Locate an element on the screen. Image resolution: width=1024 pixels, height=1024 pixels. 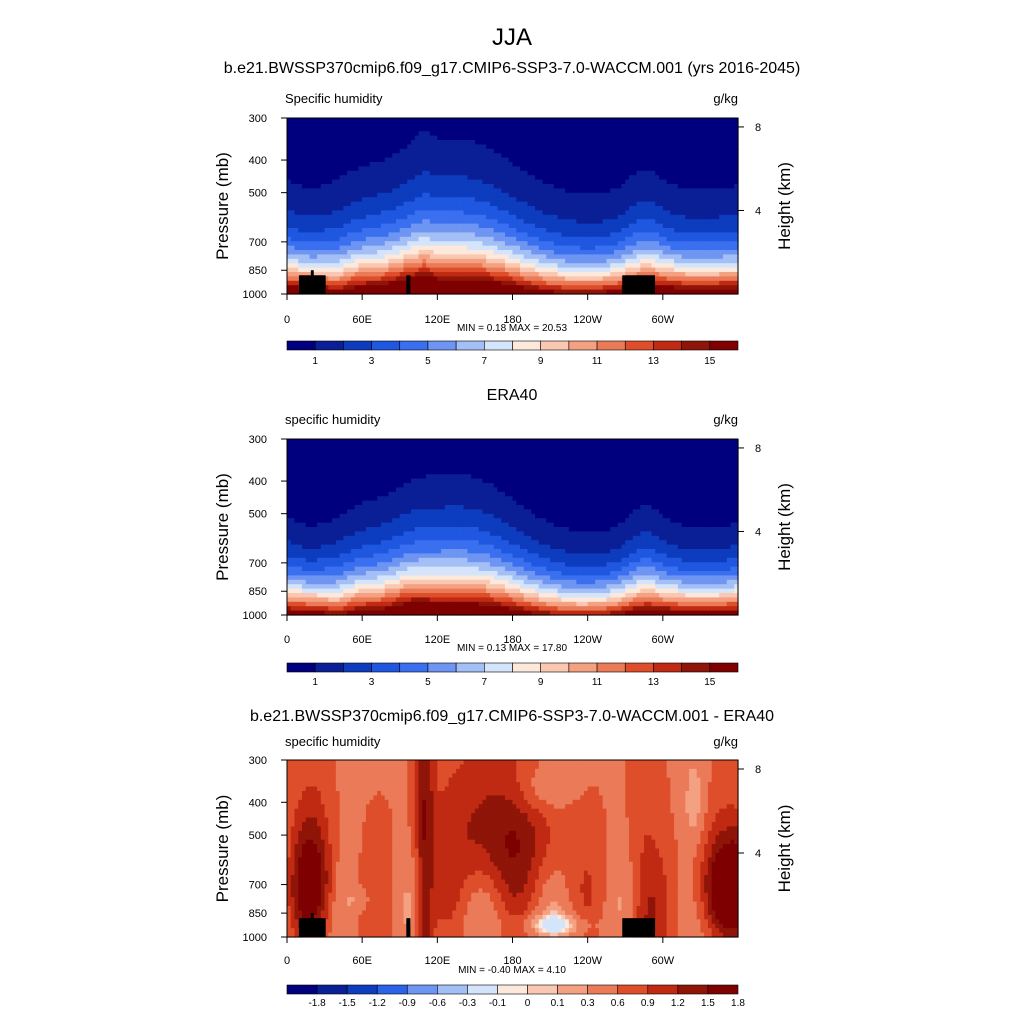
topography-cell is located at coordinates (302, 284).